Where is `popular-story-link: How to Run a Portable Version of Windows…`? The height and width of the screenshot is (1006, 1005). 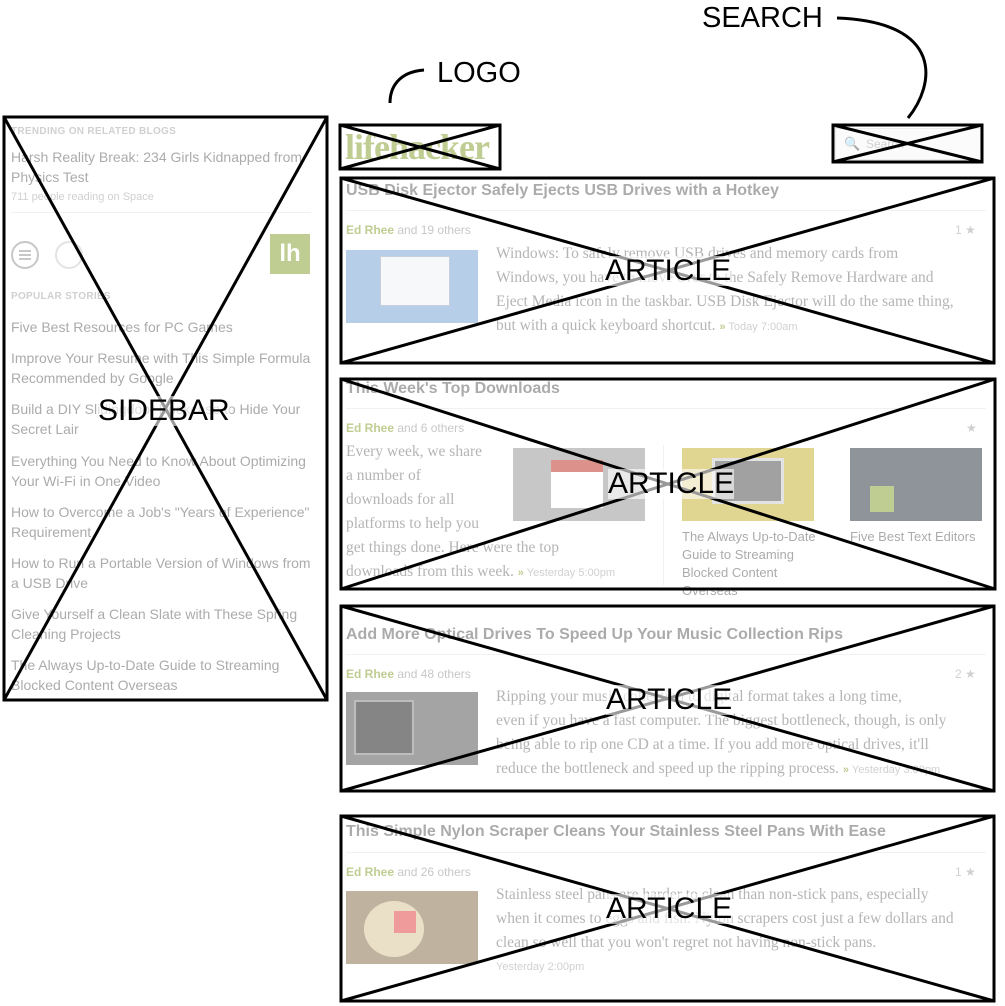 popular-story-link: How to Run a Portable Version of Windows… is located at coordinates (161, 573).